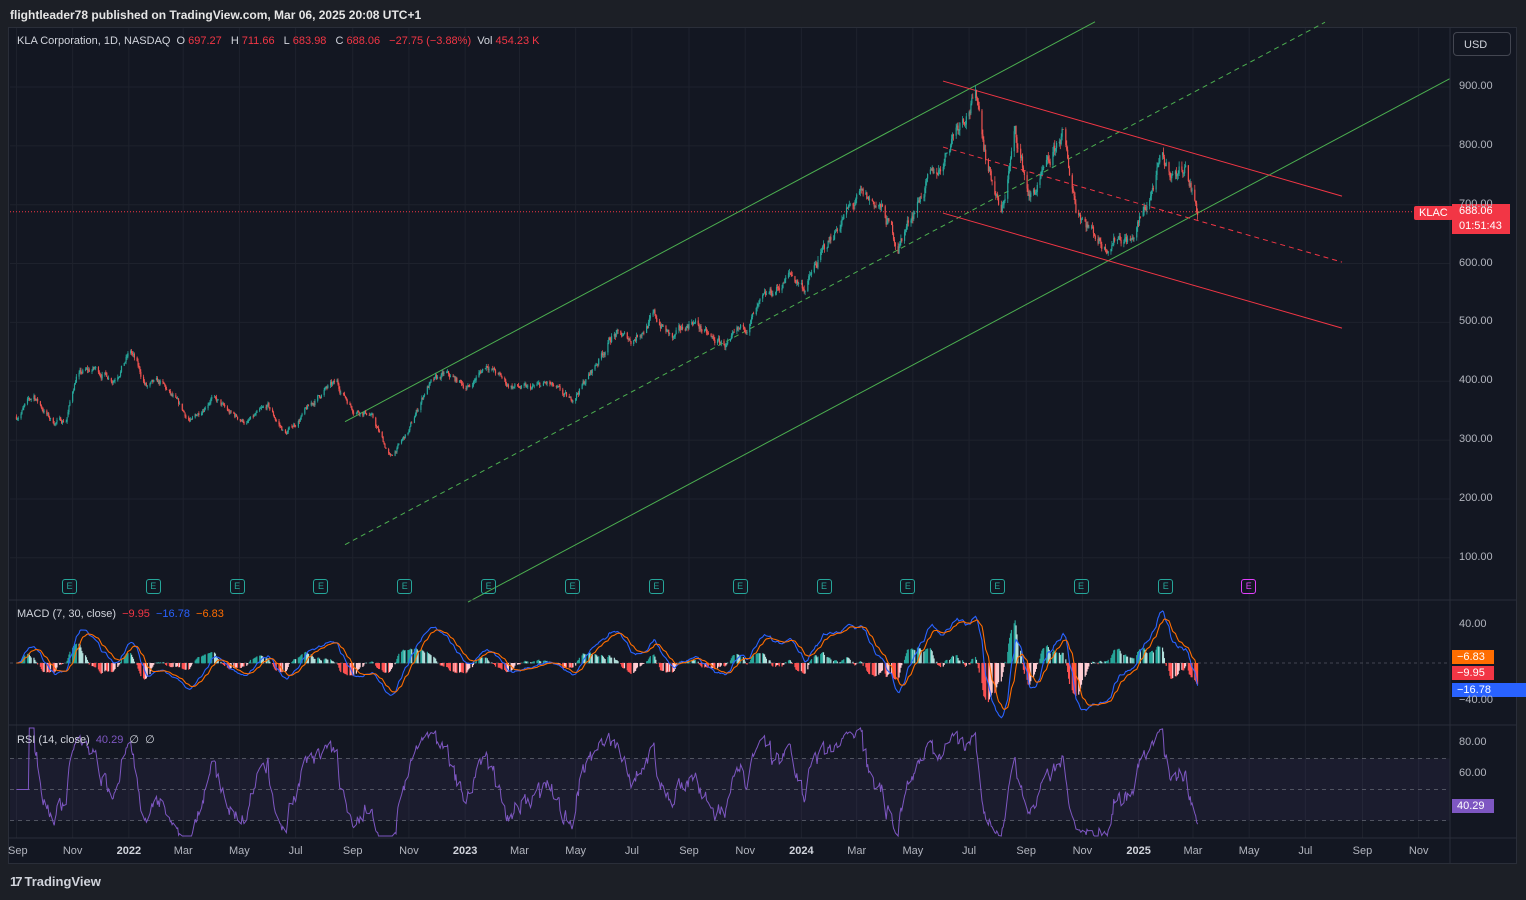 This screenshot has width=1526, height=900. Describe the element at coordinates (53, 740) in the screenshot. I see `rsi-title: RSI (14, close)` at that location.